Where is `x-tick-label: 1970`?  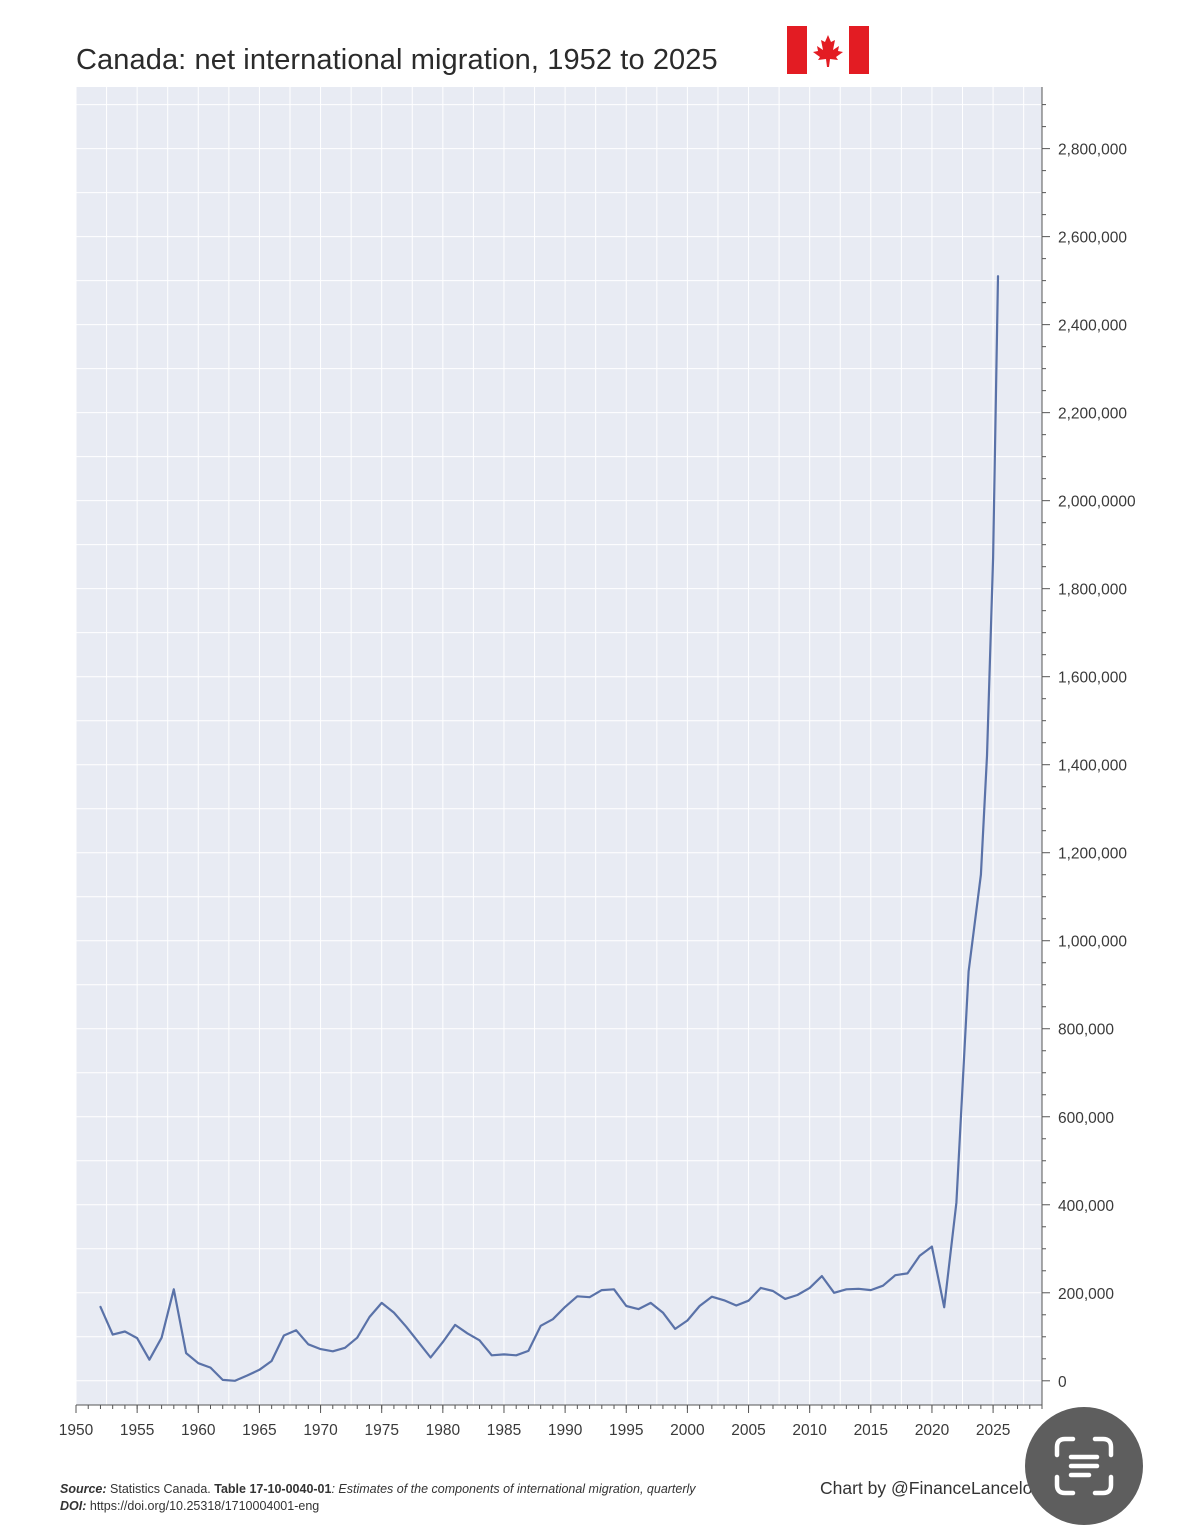
x-tick-label: 1970 is located at coordinates (320, 1430).